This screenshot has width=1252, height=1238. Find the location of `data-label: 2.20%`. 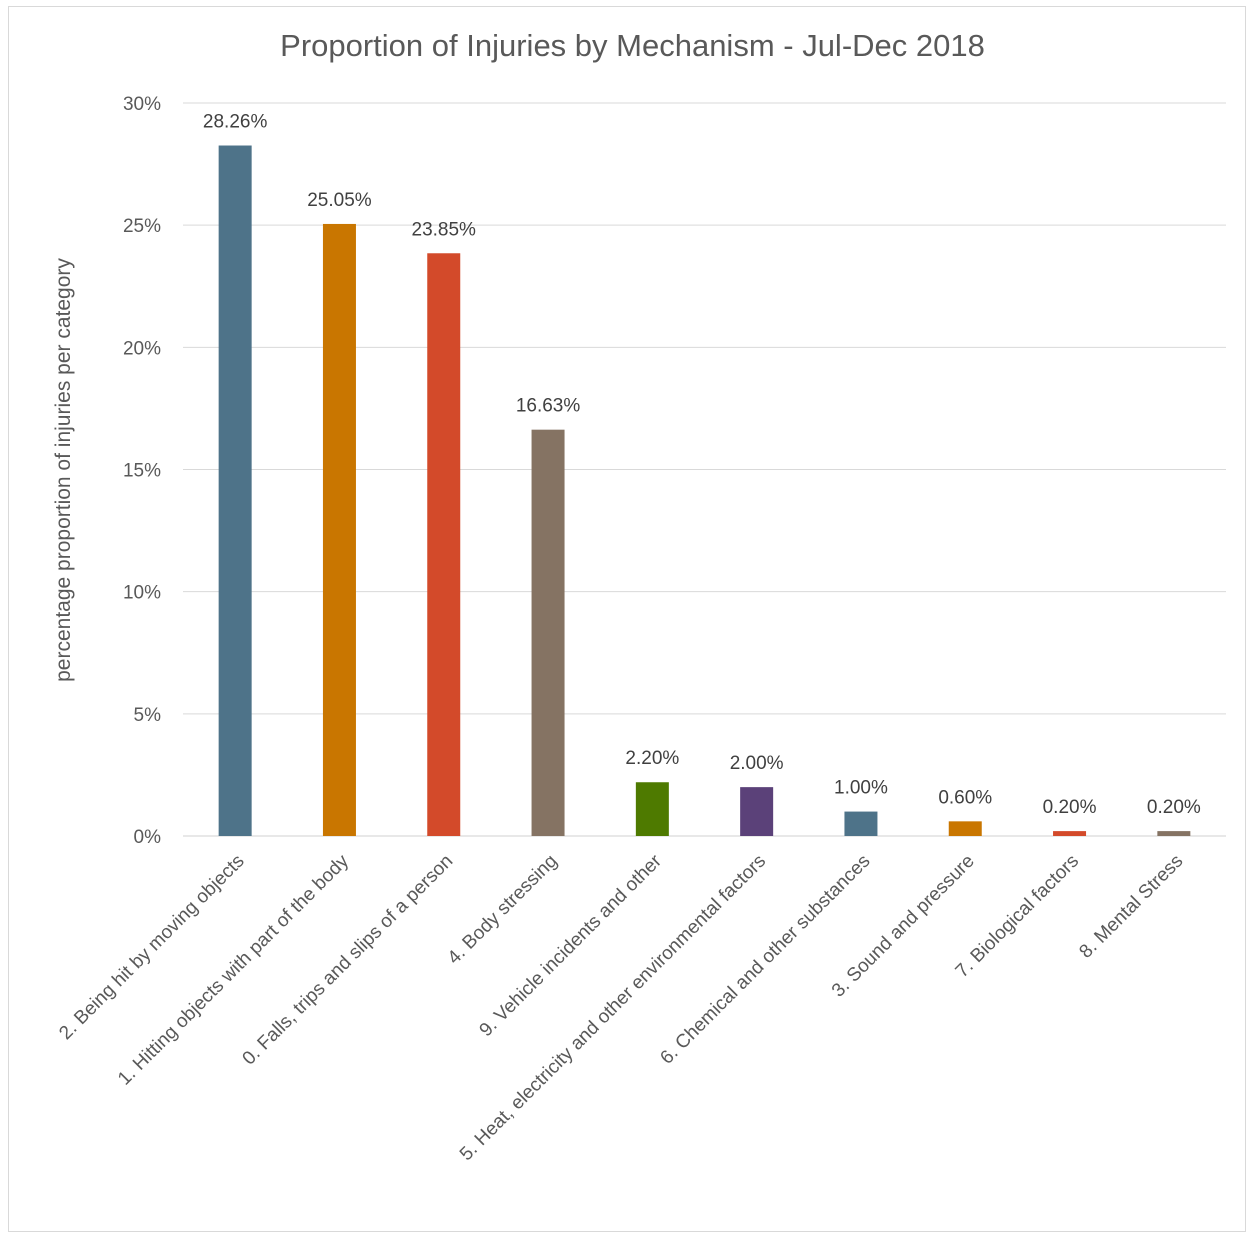

data-label: 2.20% is located at coordinates (652, 758).